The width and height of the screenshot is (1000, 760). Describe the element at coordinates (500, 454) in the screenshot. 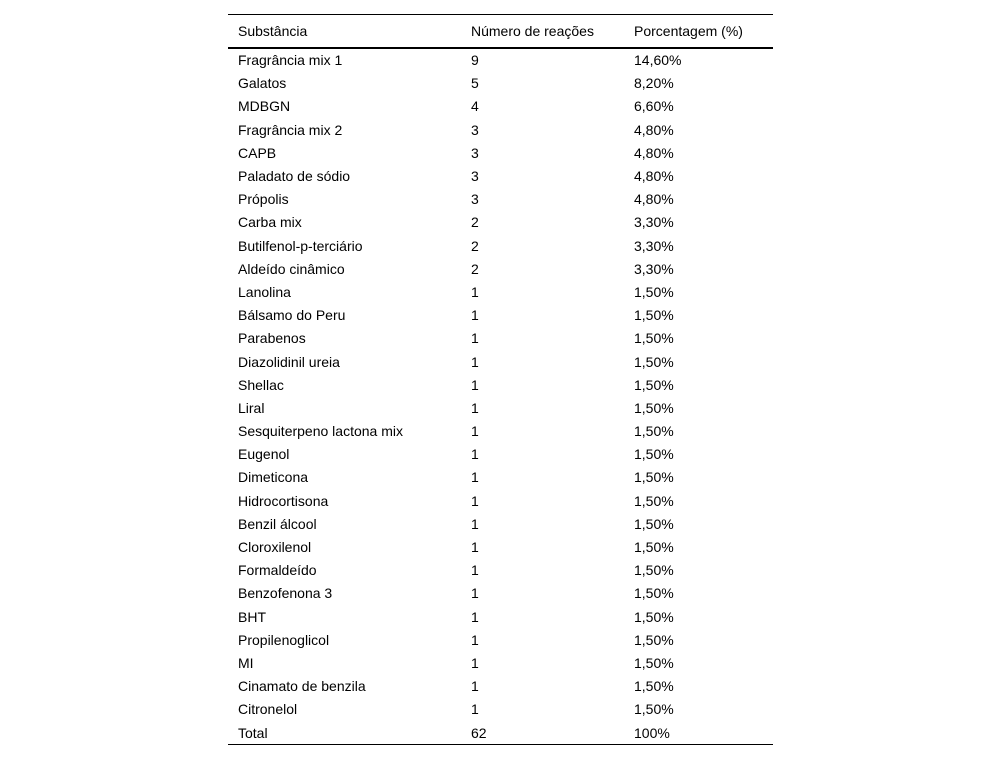

I see `table-row: Eugenol 1 1,50%` at that location.